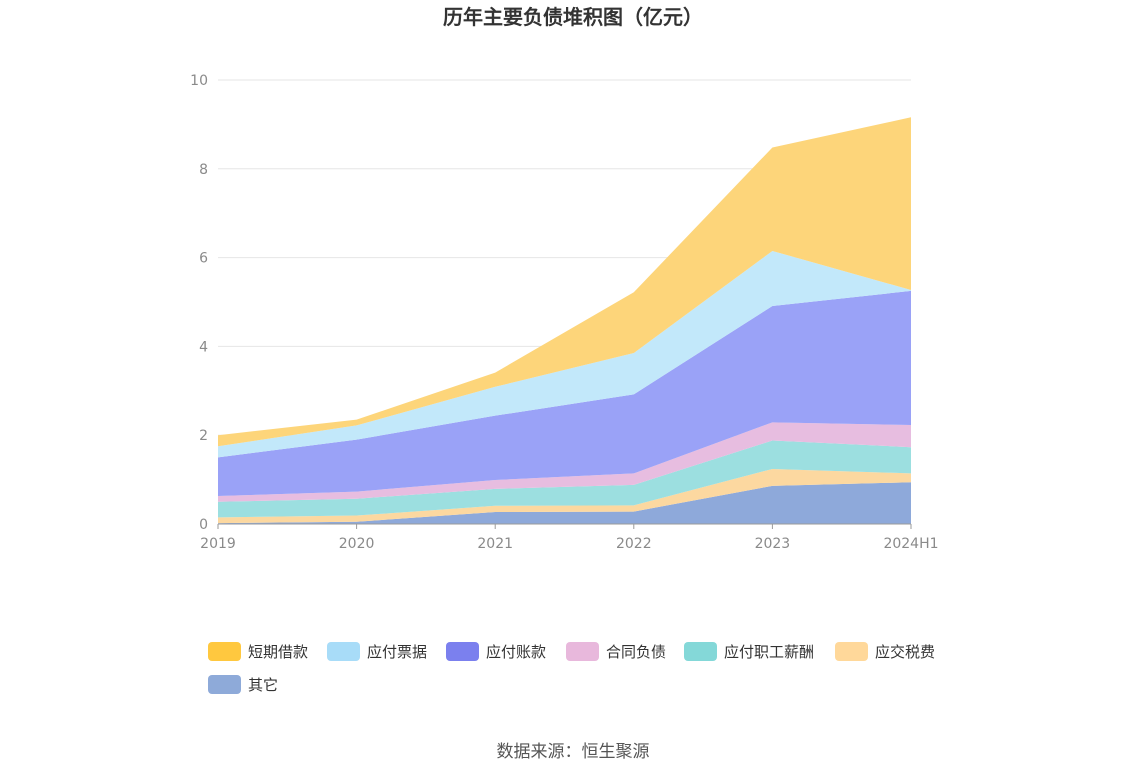  Describe the element at coordinates (203, 259) in the screenshot. I see `y-tick-label: 6` at that location.